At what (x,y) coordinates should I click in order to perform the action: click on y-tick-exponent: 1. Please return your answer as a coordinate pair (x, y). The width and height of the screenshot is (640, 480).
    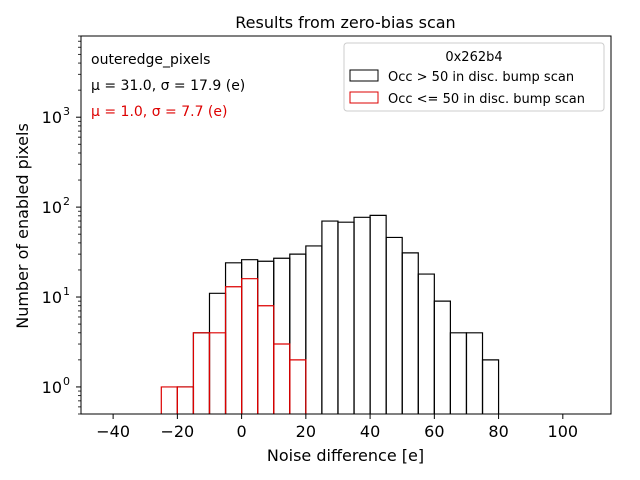
    Looking at the image, I should click on (66, 291).